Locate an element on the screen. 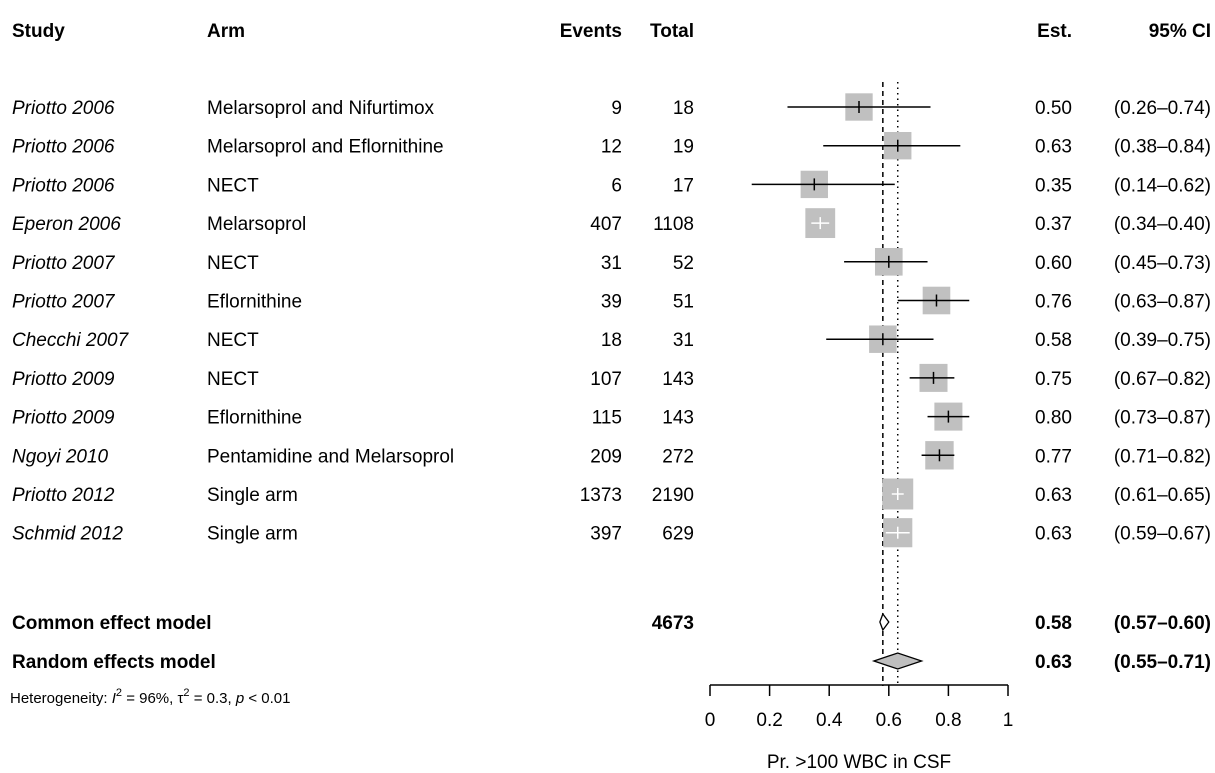  study-row: Priotto 2009 NECT 107 143 0.75 (0.67–0.82) is located at coordinates (611, 377).